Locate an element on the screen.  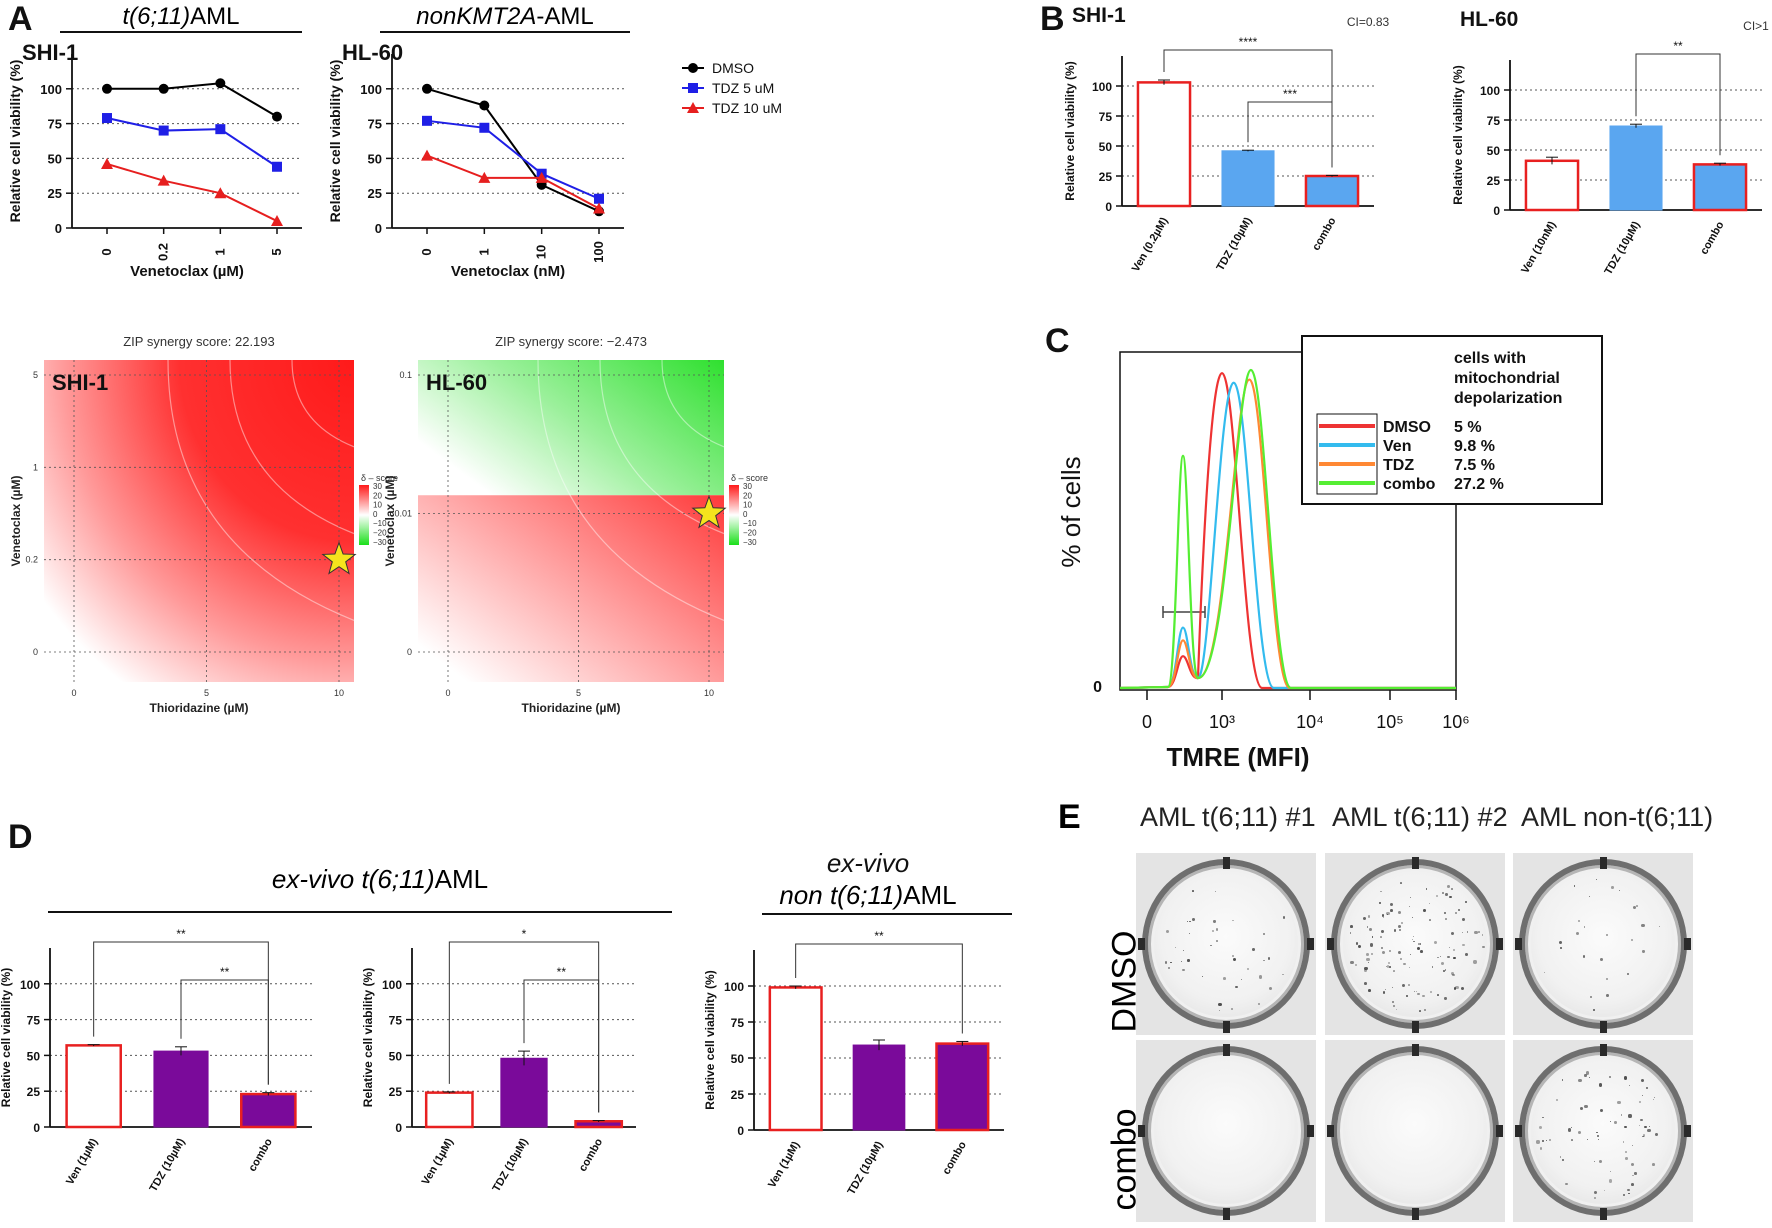
legend-tick: −20 is located at coordinates (380, 533).